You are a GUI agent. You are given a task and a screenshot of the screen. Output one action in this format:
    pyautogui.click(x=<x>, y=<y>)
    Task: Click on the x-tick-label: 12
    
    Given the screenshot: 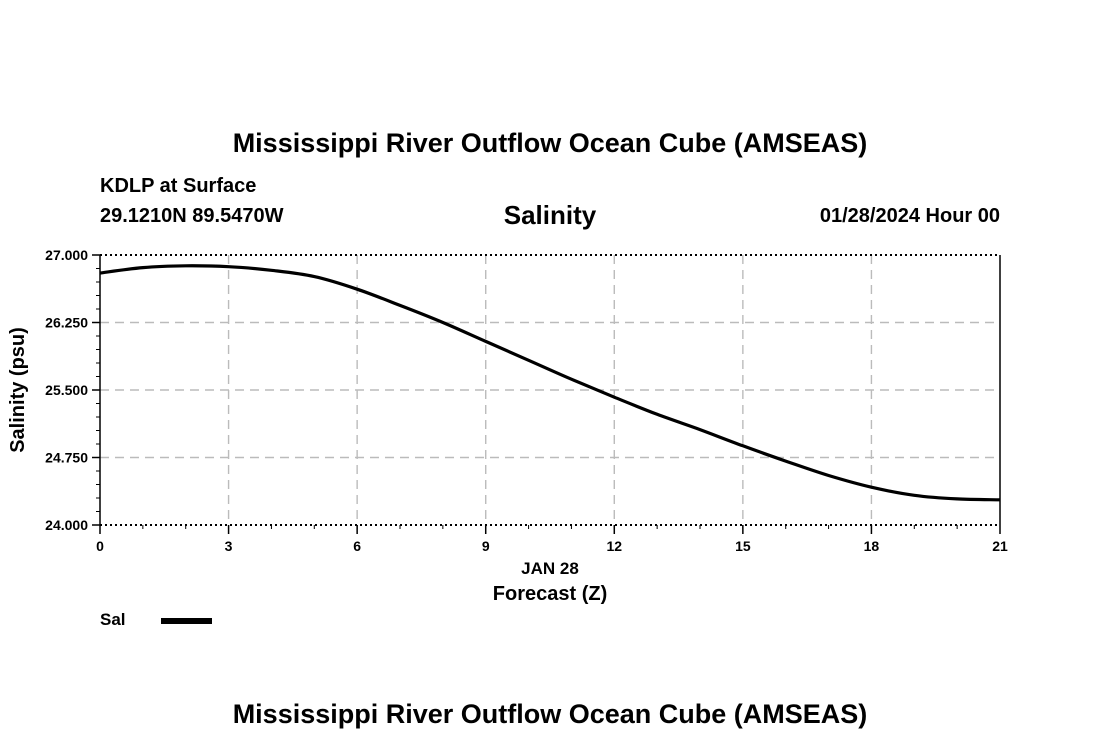 What is the action you would take?
    pyautogui.click(x=614, y=546)
    